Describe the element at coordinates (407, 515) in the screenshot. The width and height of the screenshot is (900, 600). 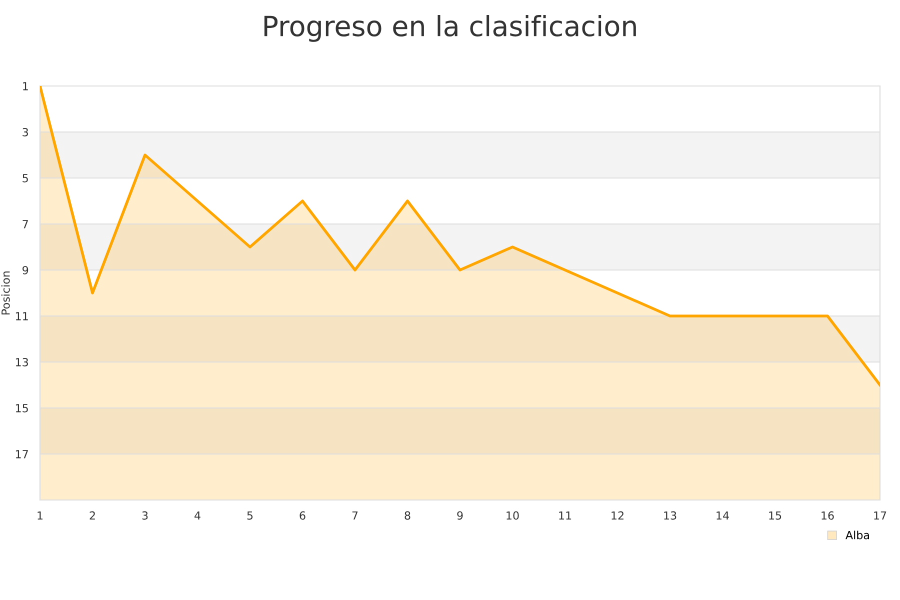
I see `x-tick-label: 8` at that location.